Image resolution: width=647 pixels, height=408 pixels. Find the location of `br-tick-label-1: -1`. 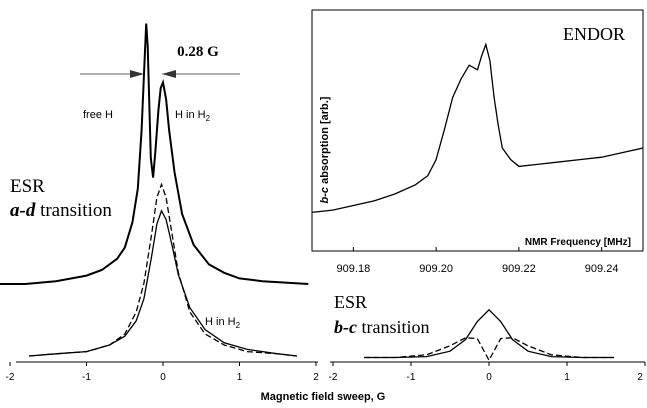

br-tick-label-1: -1 is located at coordinates (411, 377).